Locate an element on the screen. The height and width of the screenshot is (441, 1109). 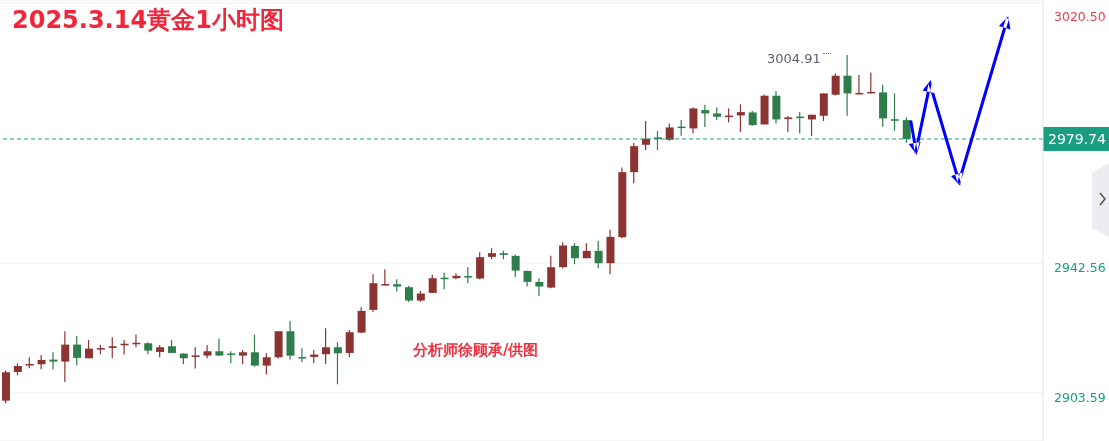
annotation: 分析师徐顾承/供图 is located at coordinates (476, 350).